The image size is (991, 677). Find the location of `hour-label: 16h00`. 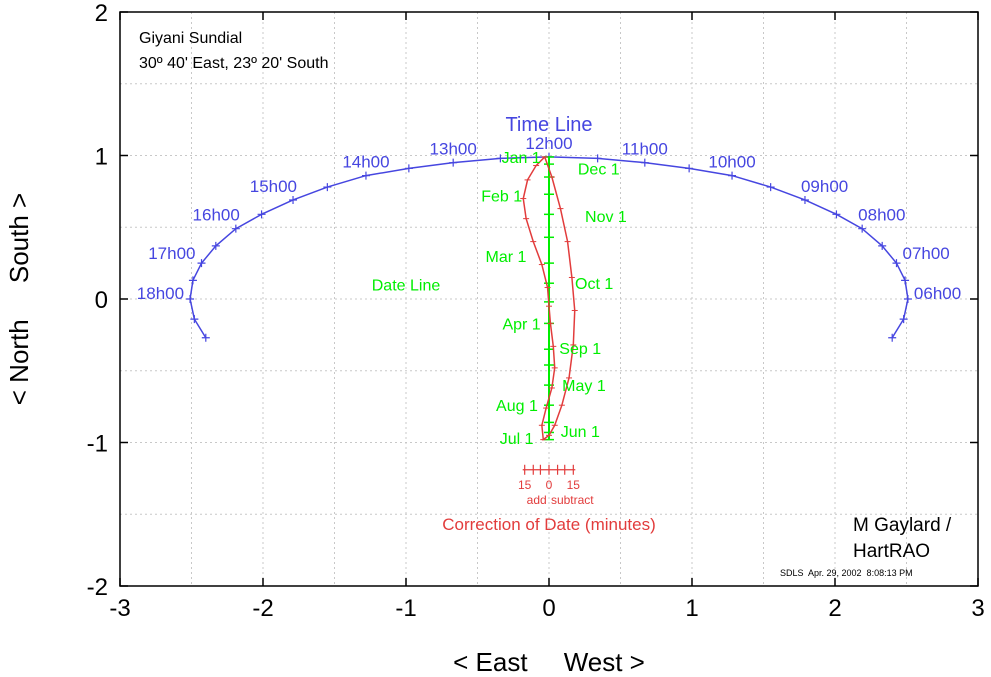

hour-label: 16h00 is located at coordinates (216, 215).